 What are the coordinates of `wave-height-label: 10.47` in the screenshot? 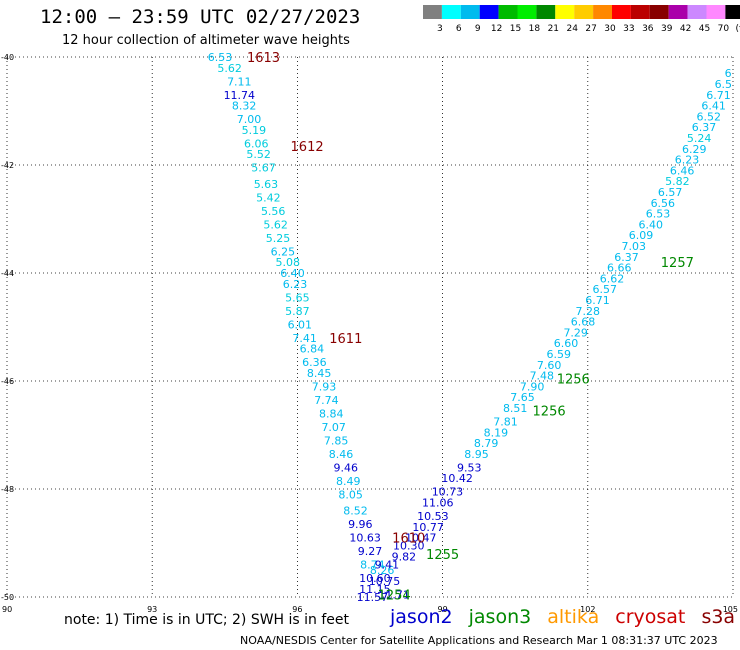 It's located at (421, 538).